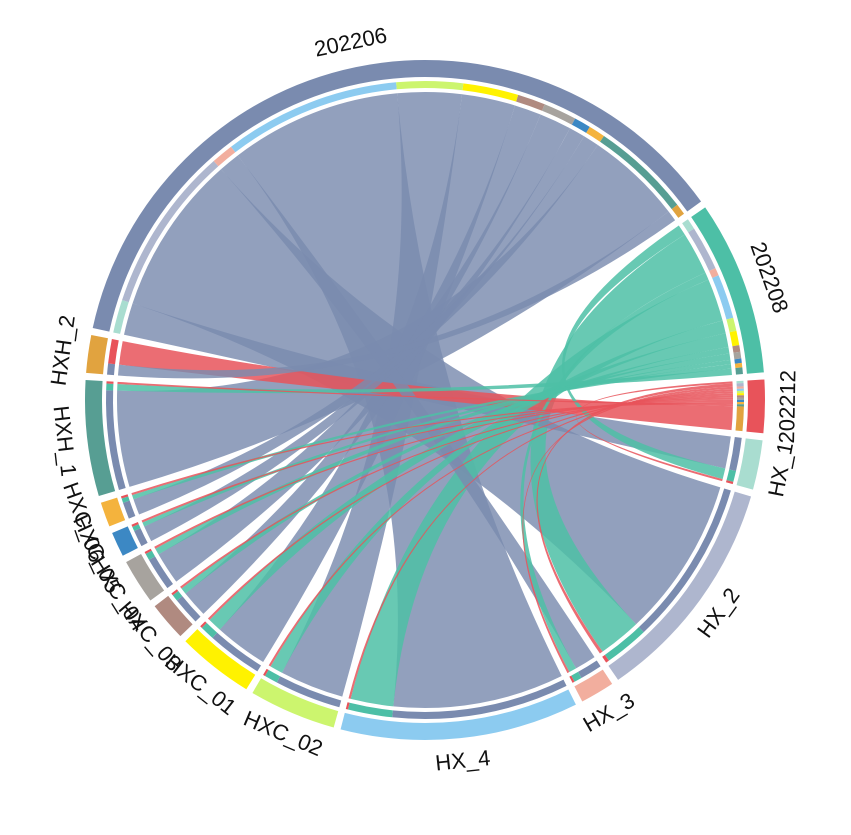 Image resolution: width=851 pixels, height=835 pixels. I want to click on sector-label-HXH_1: HXH_1, so click(65, 440).